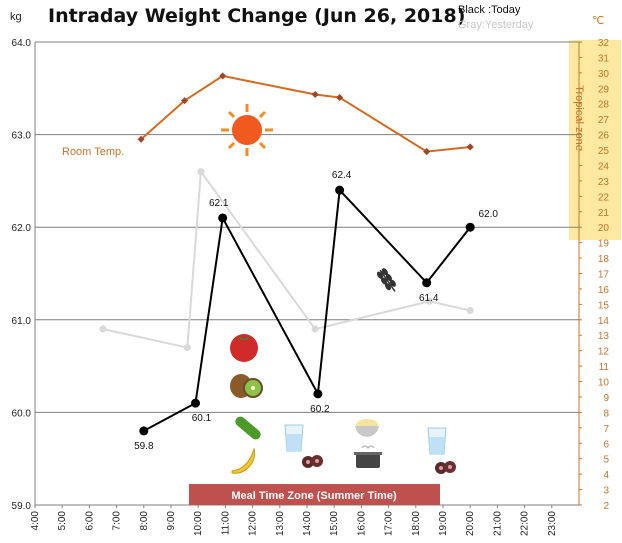 The height and width of the screenshot is (543, 622). Describe the element at coordinates (256, 16) in the screenshot. I see `chart-title: Intraday Weight Change (Jun 26, 2018)` at that location.